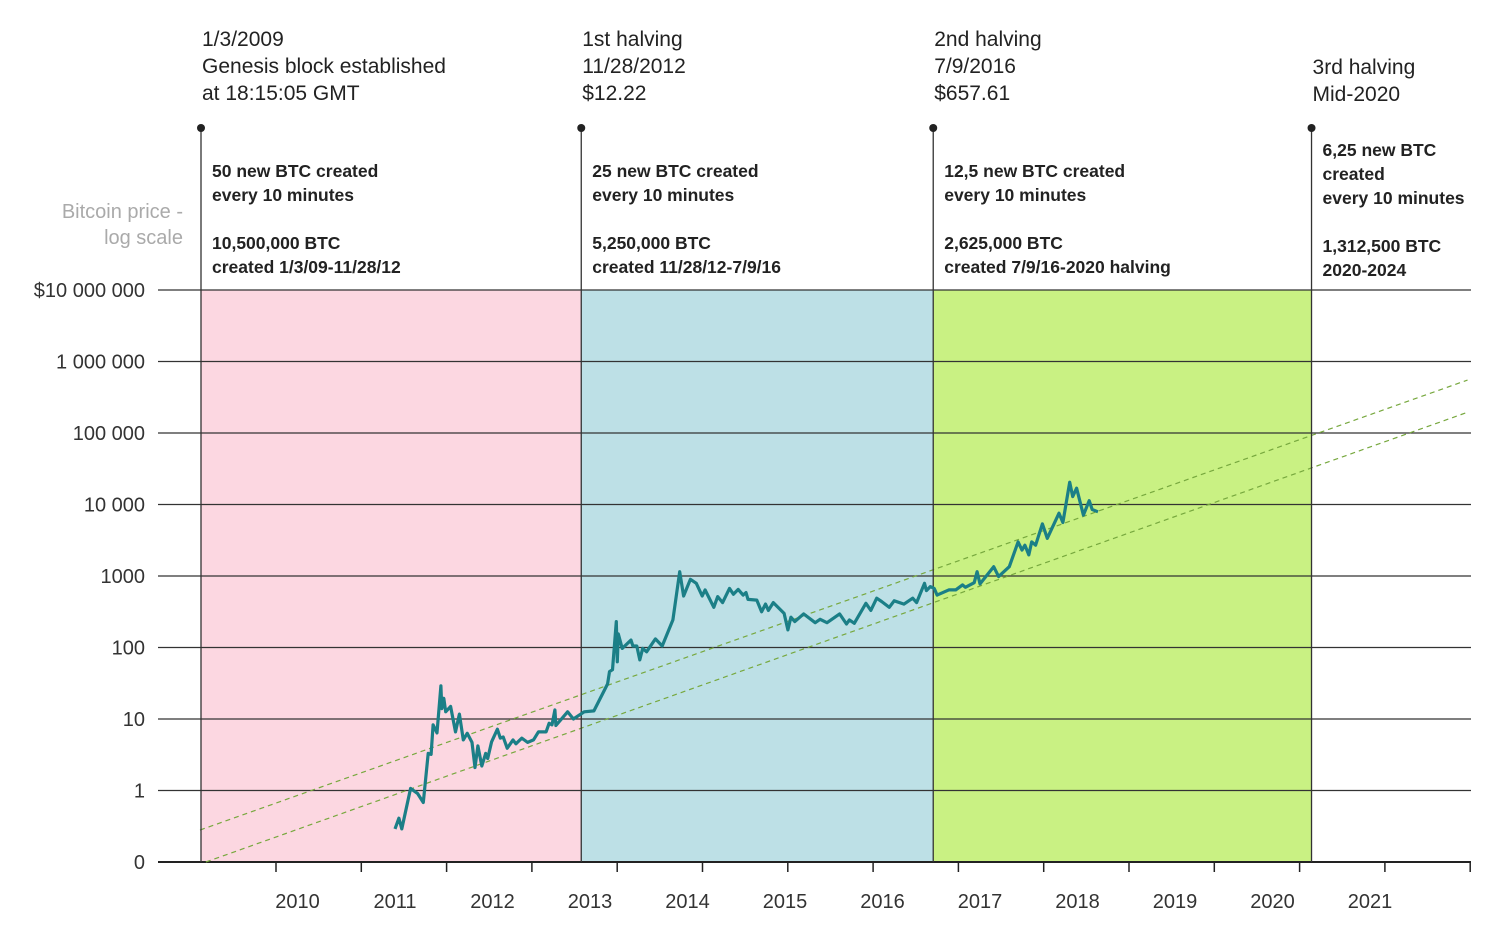  What do you see at coordinates (276, 243) in the screenshot?
I see `event-body-text: 10,500,000 BTC` at bounding box center [276, 243].